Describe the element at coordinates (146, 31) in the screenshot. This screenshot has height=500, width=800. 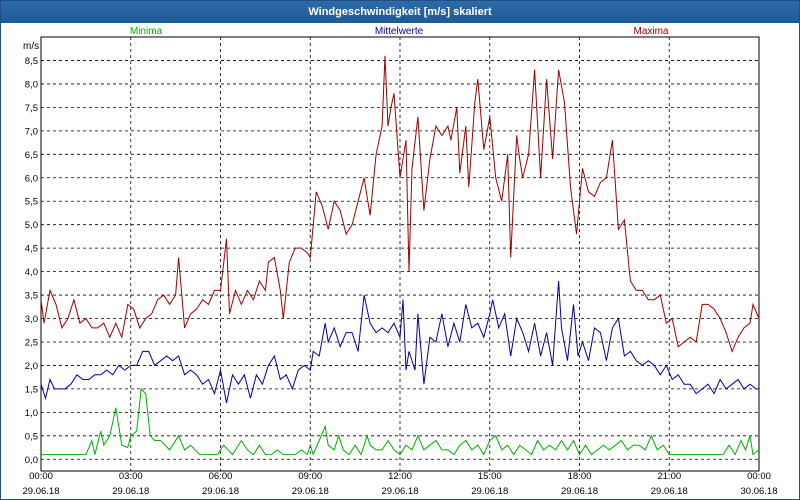
I see `legend-minima: Minima` at that location.